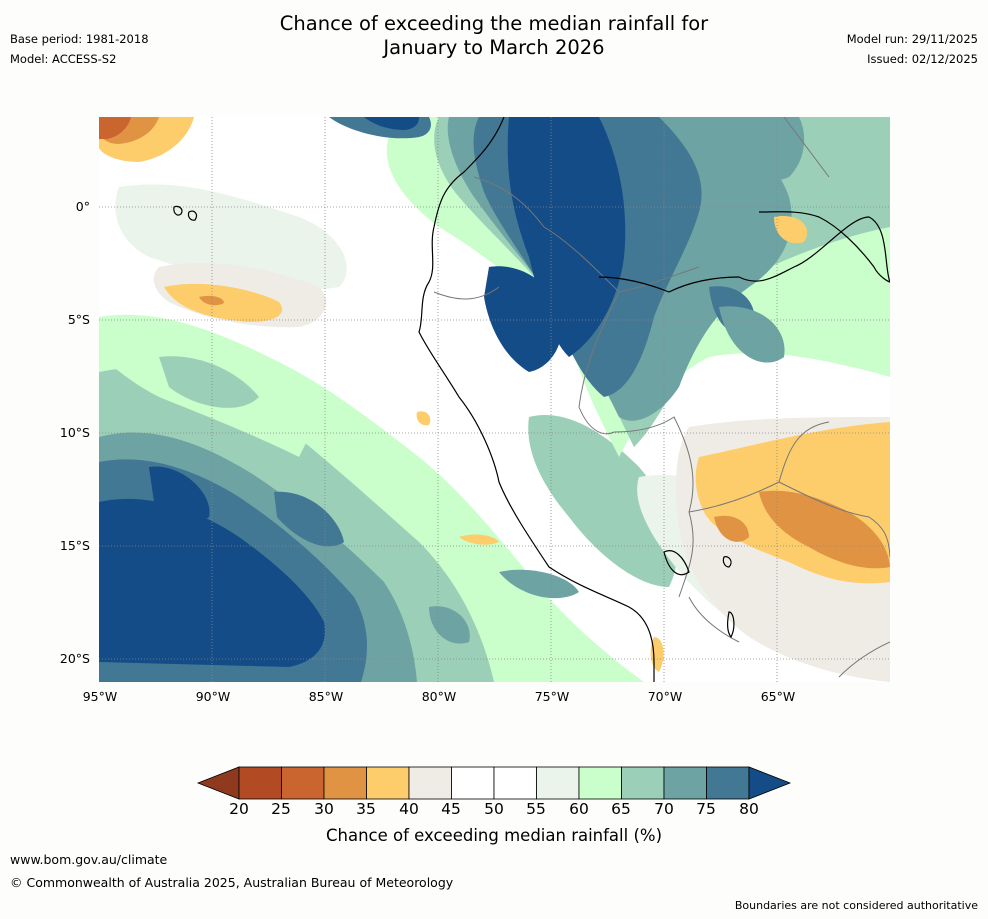  I want to click on legend-tick-40: 40, so click(409, 809).